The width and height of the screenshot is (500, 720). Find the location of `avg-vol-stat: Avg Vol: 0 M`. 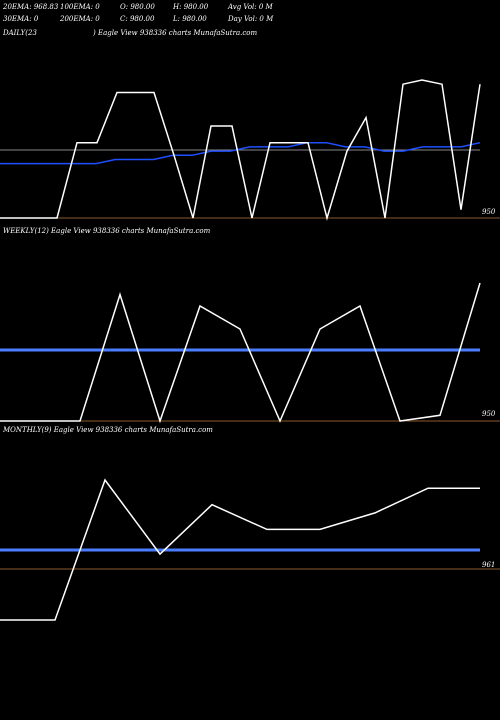

avg-vol-stat: Avg Vol: 0 M is located at coordinates (250, 7).